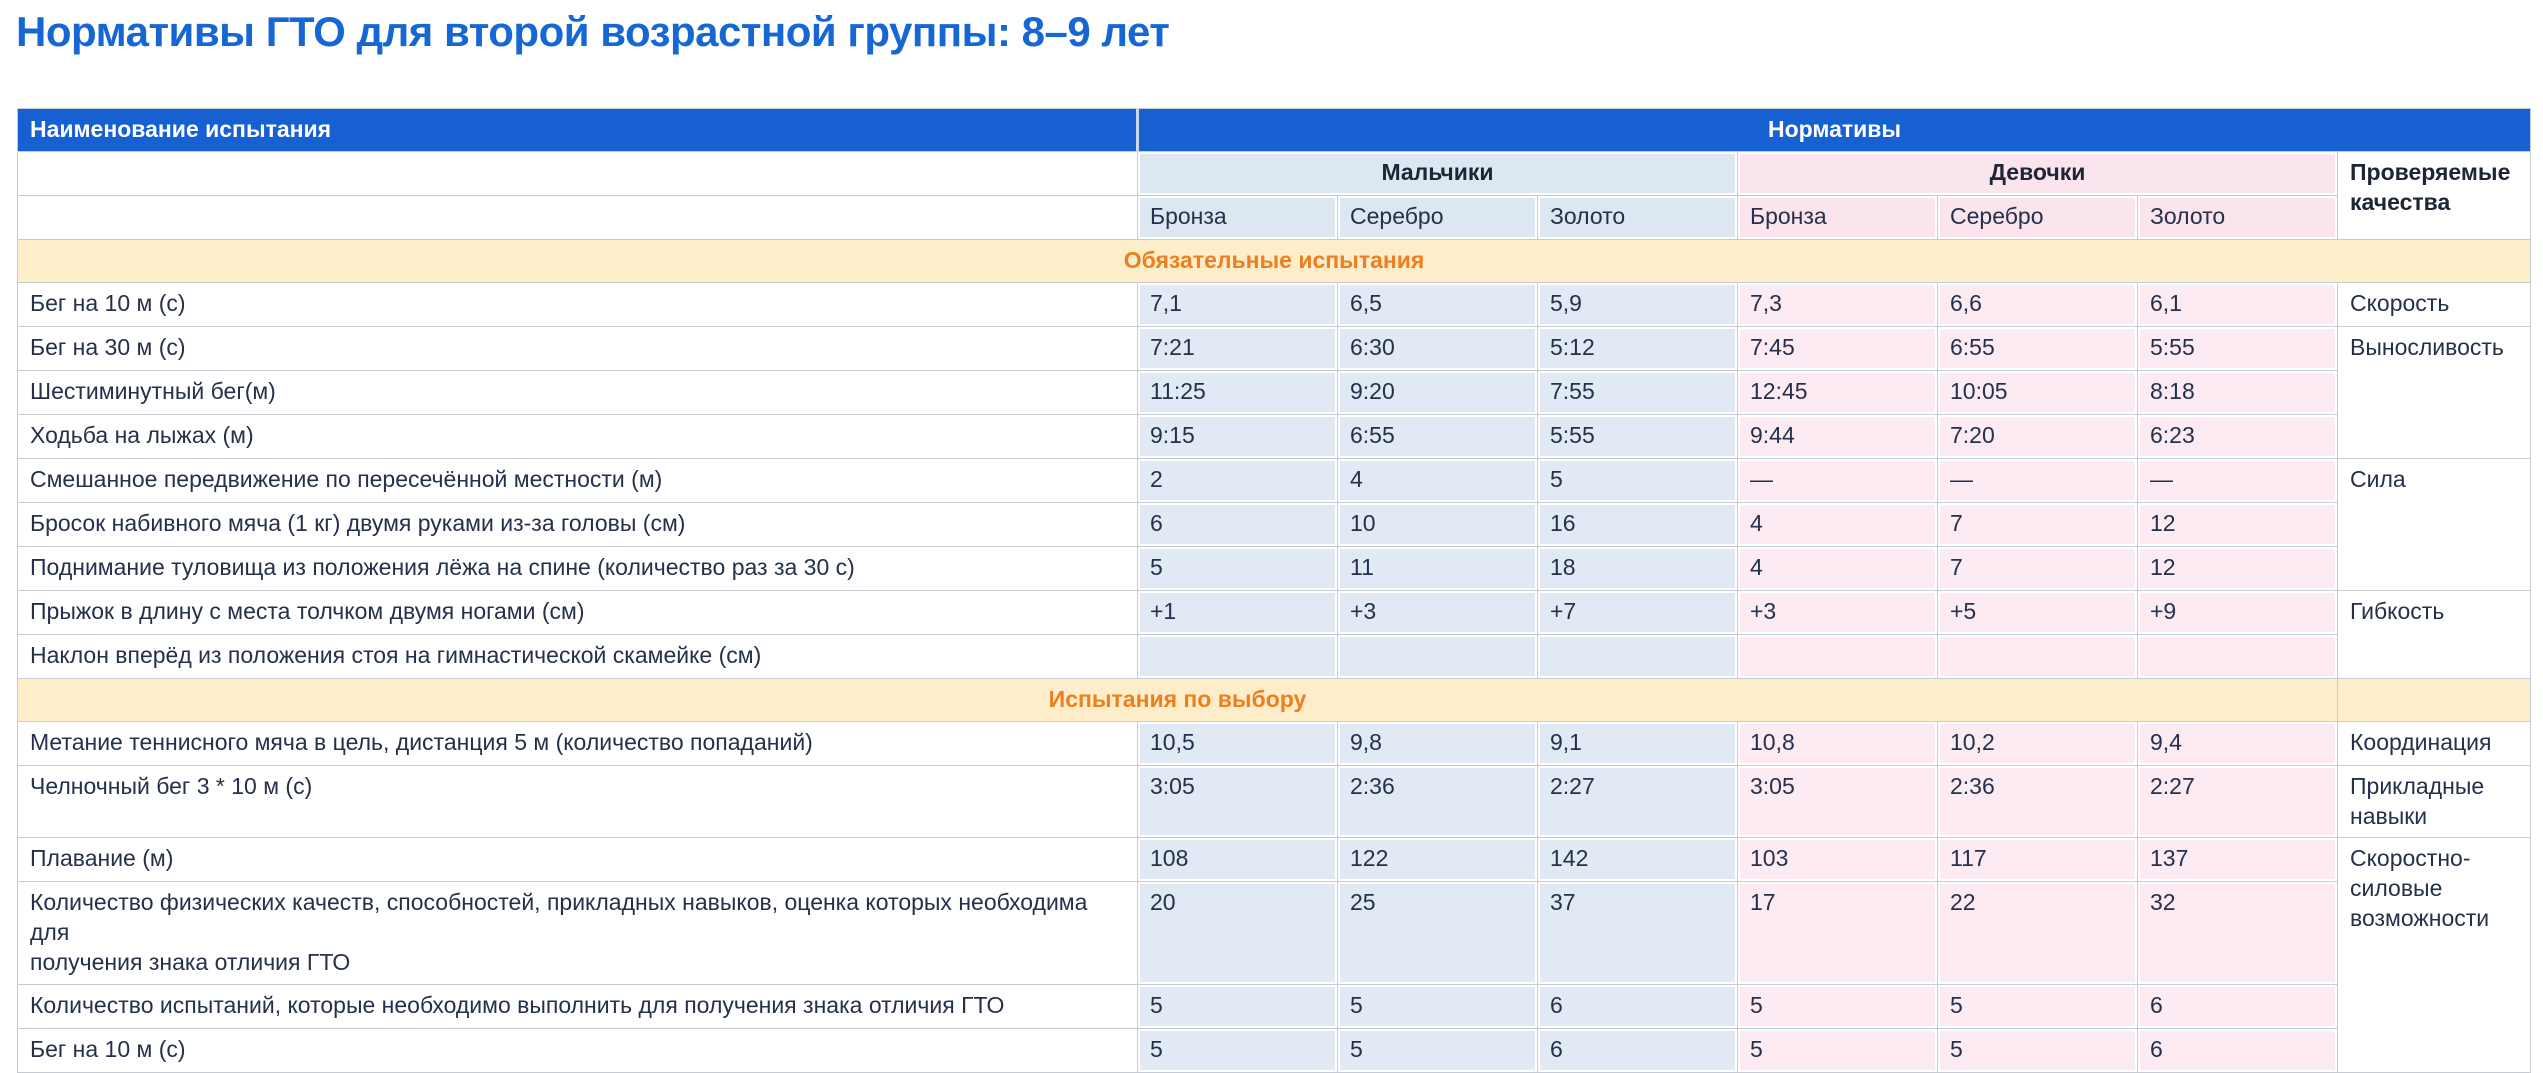  What do you see at coordinates (2037, 1007) in the screenshot?
I see `value-cell-girls-silver: 5` at bounding box center [2037, 1007].